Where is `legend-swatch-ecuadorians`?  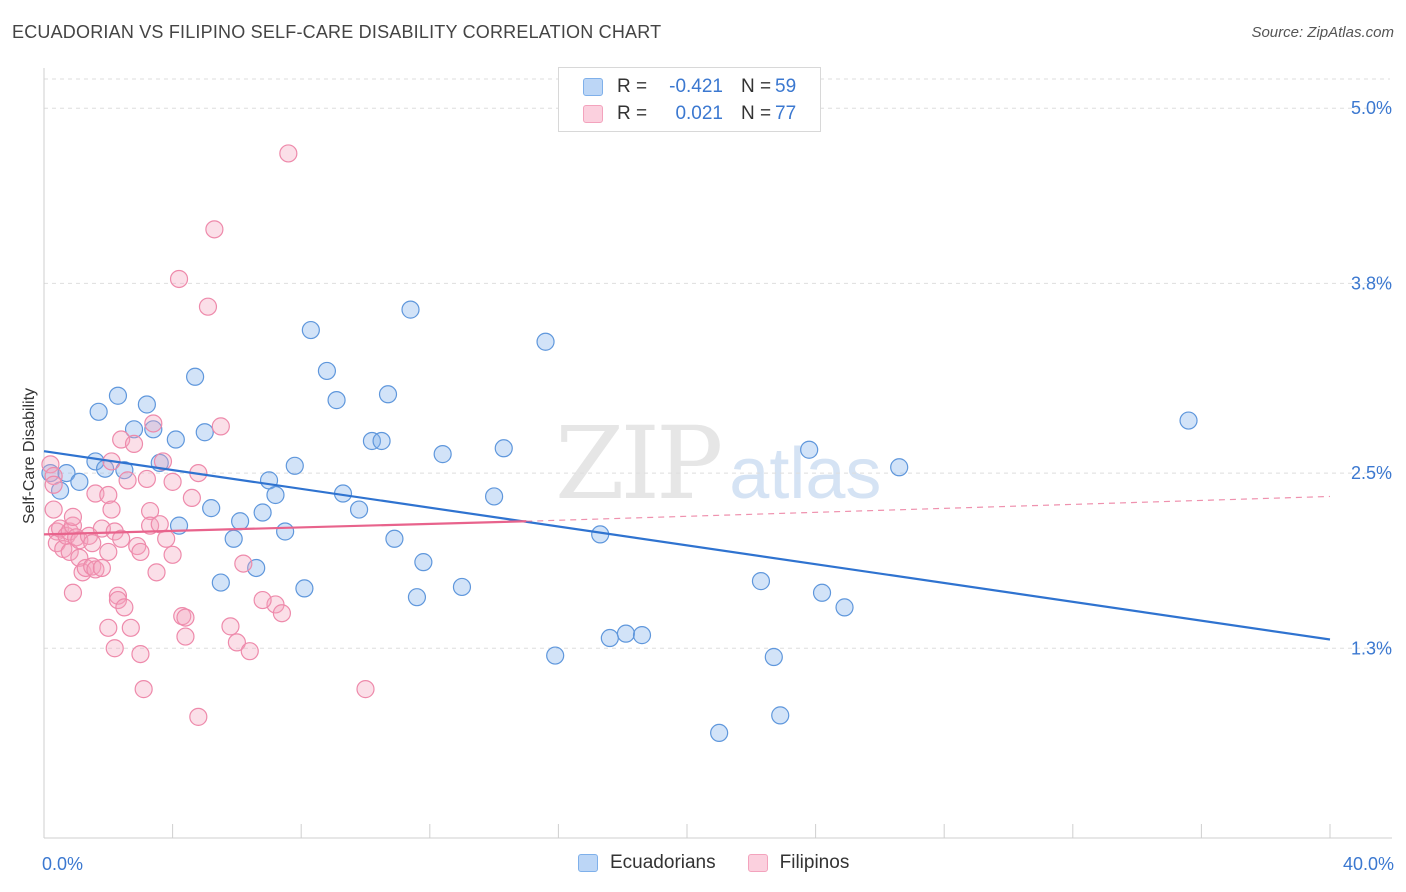
legend-swatch-ecuadorians is located at coordinates (593, 87).